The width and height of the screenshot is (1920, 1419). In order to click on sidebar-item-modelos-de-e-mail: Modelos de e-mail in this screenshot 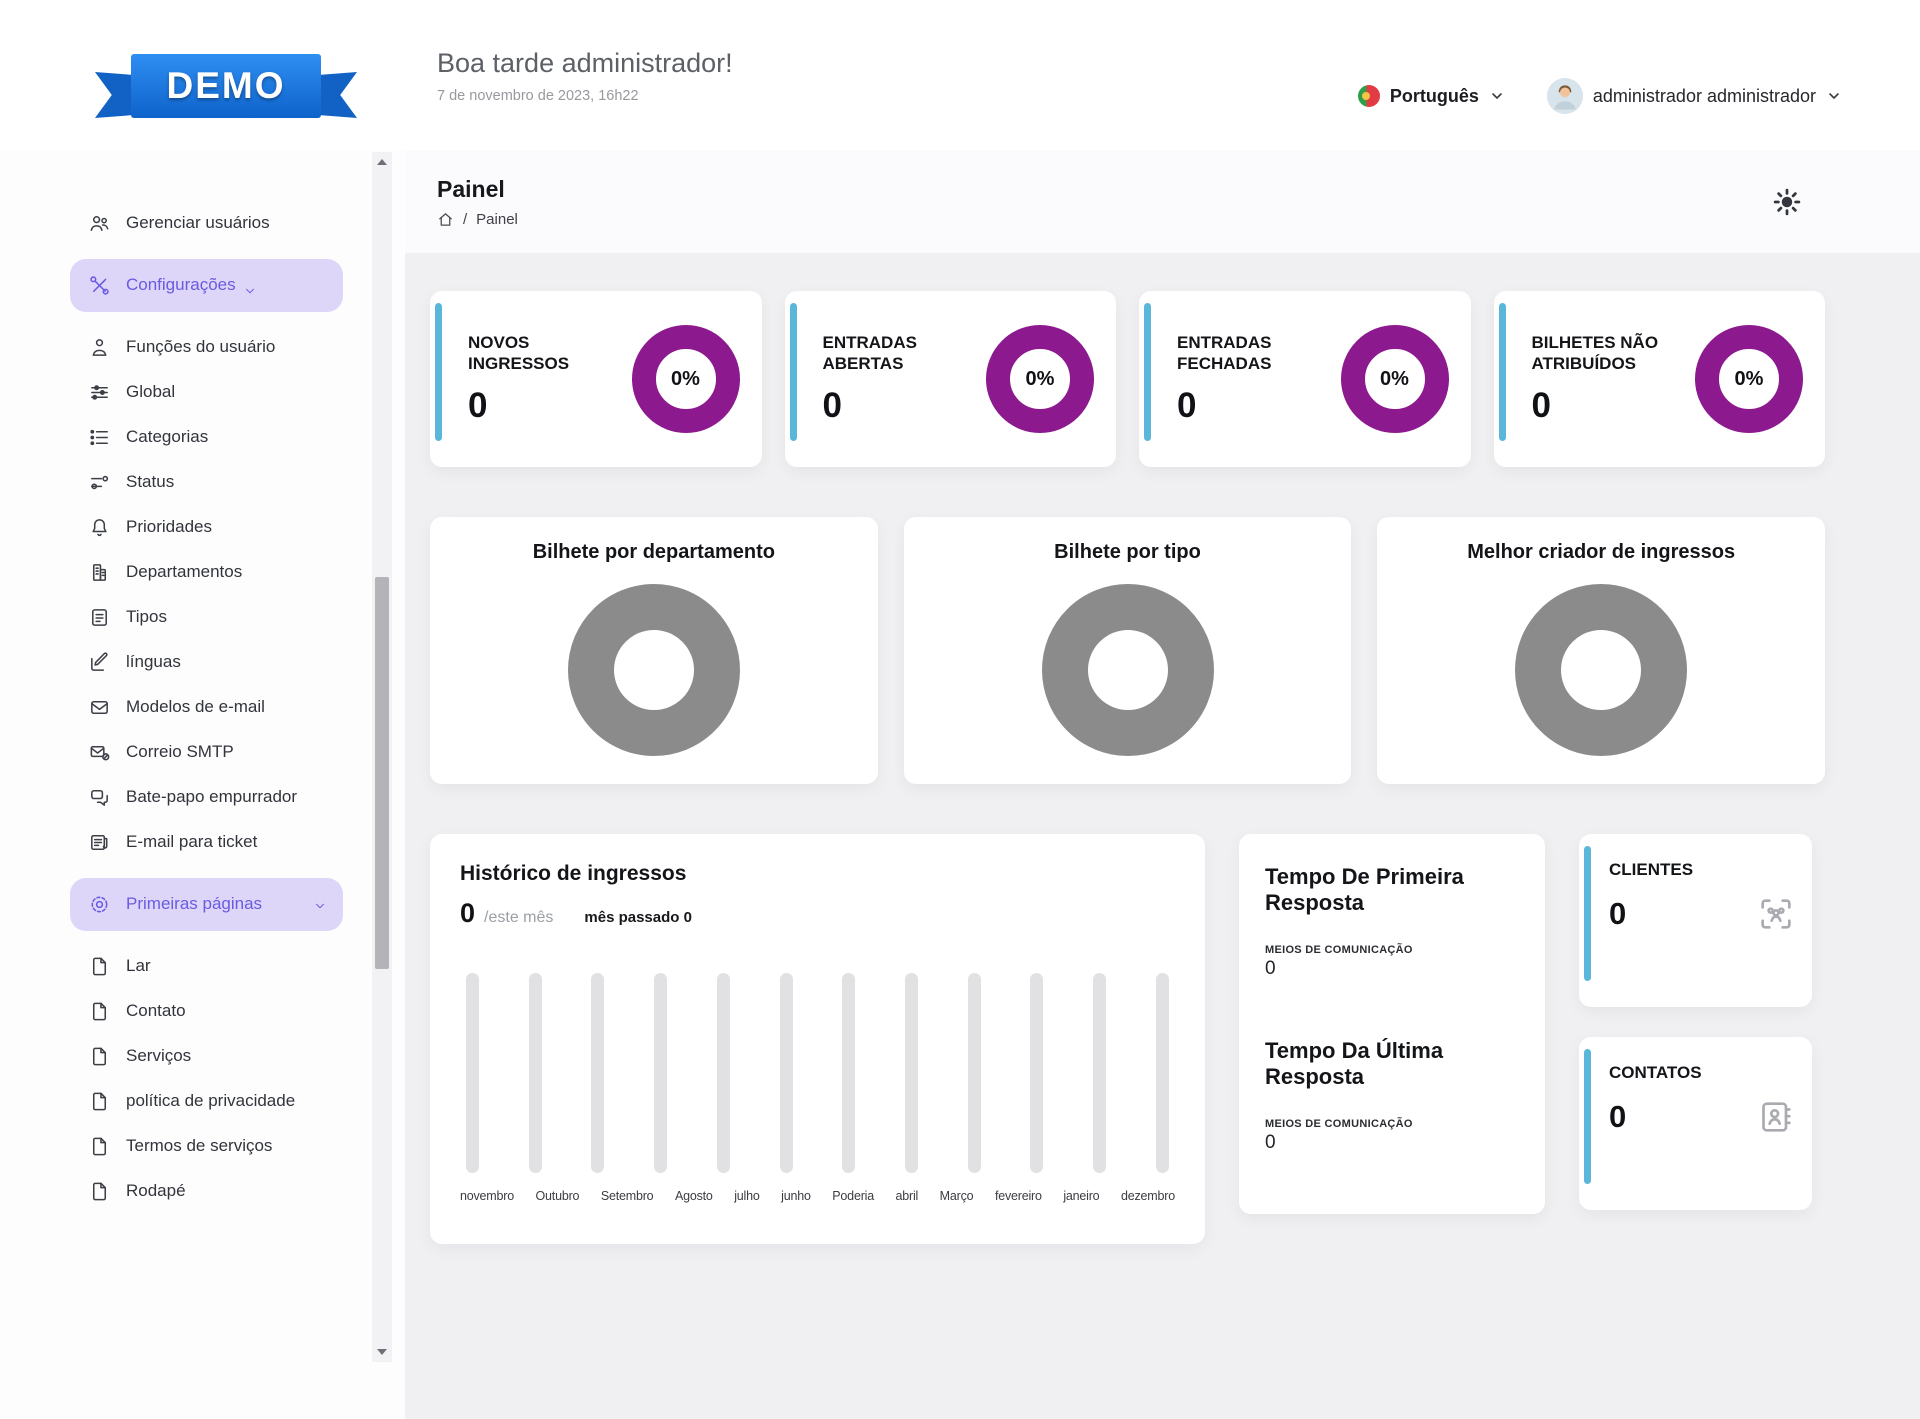, I will do `click(206, 707)`.